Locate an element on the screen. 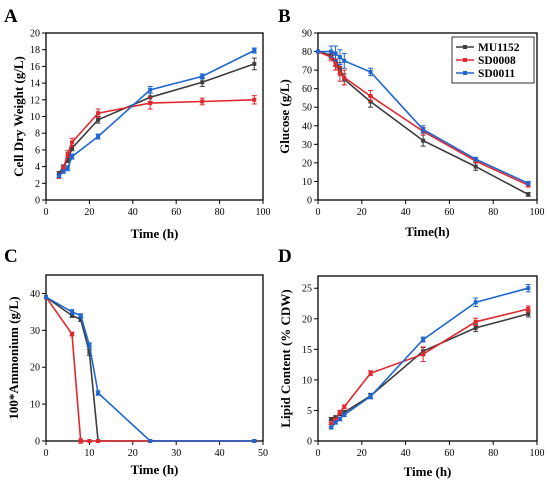  y-tick-label: 60 is located at coordinates (307, 89).